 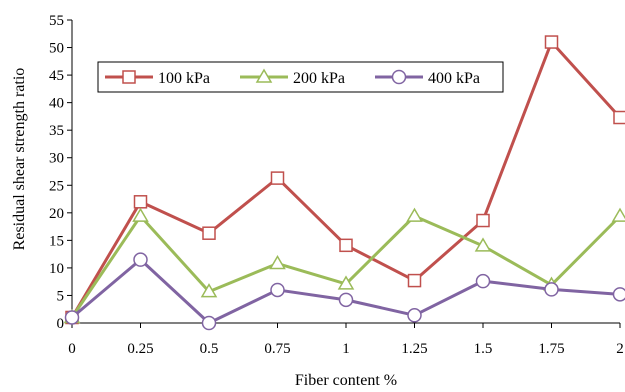 I want to click on y-tick-label: 20, so click(x=56, y=214).